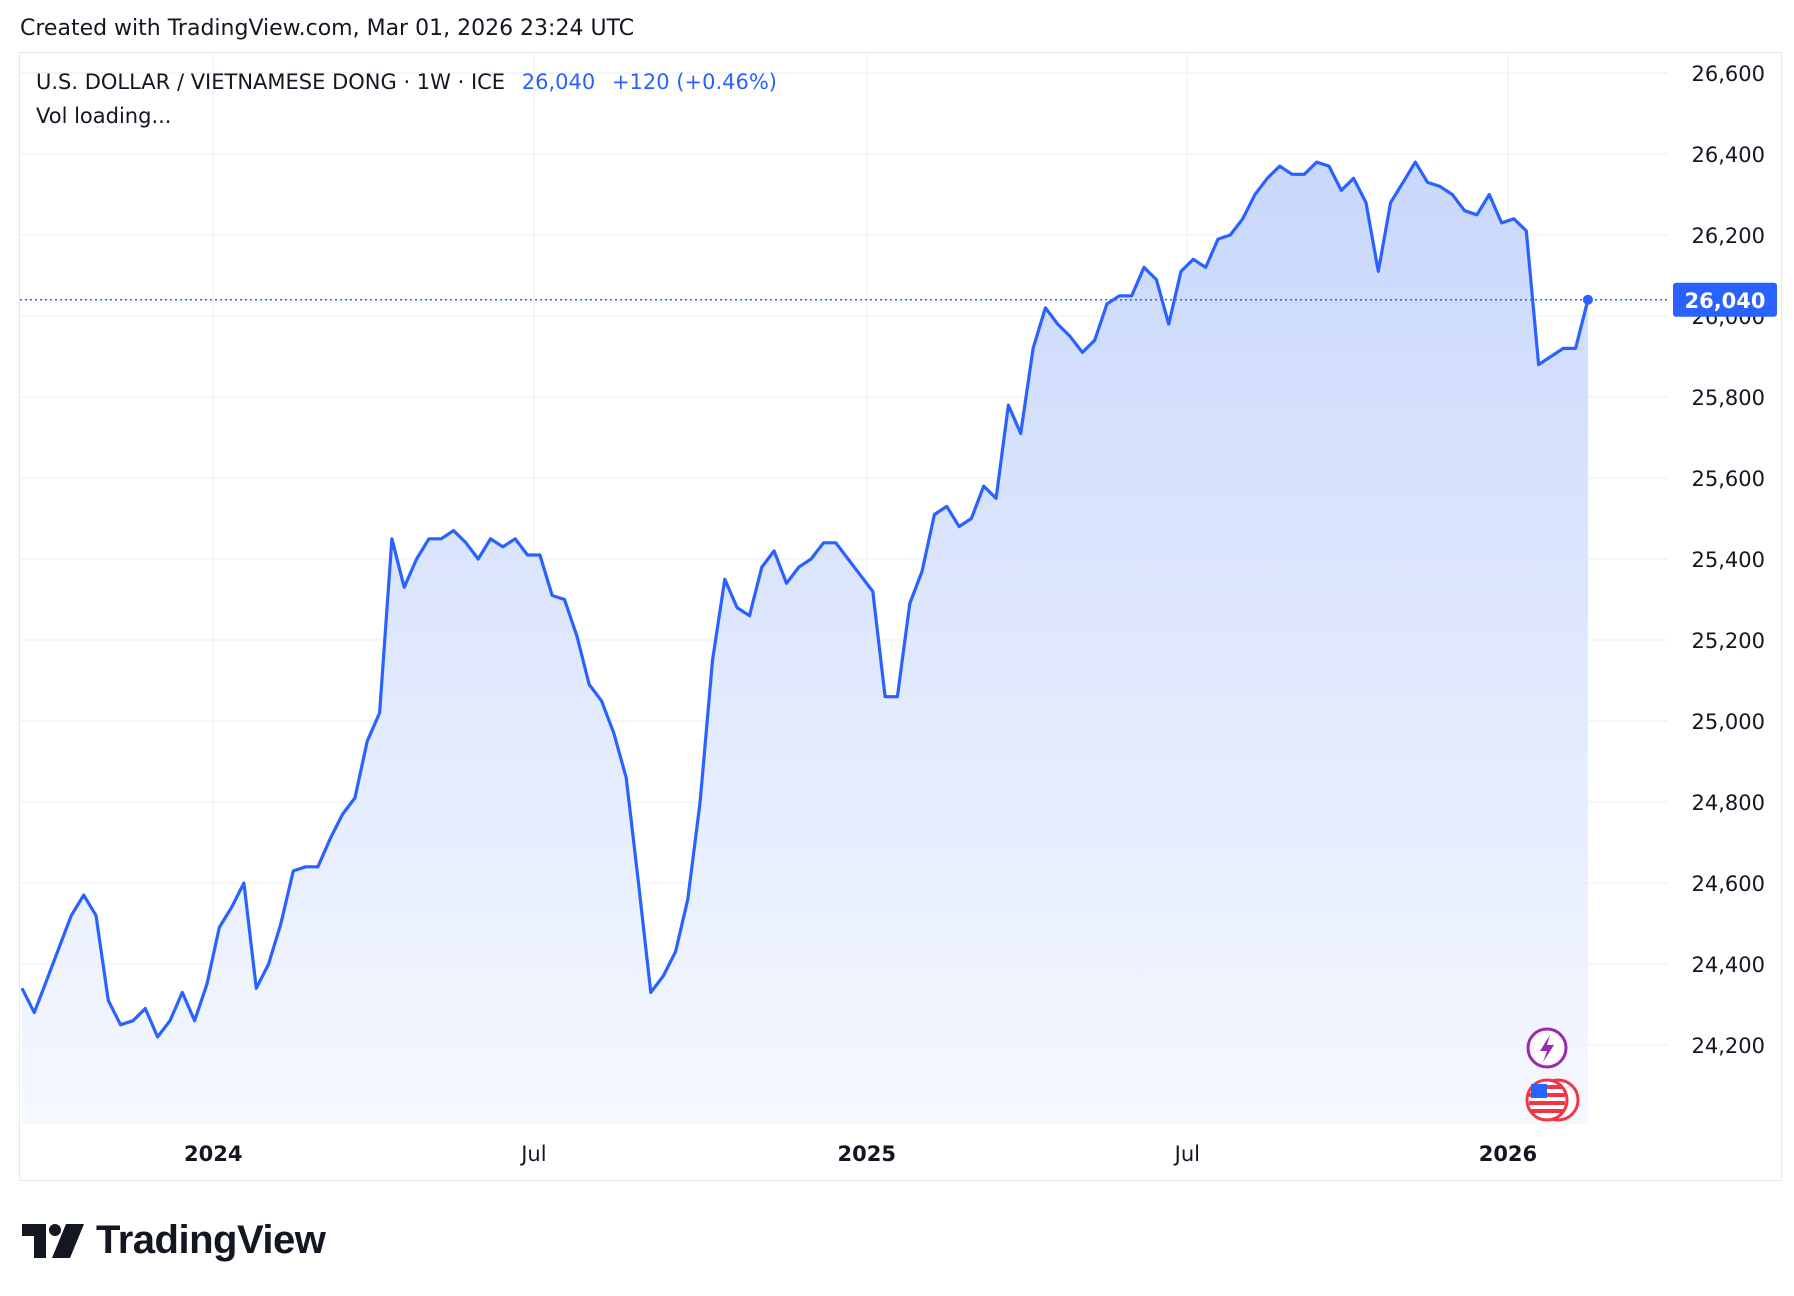  I want to click on y-tick-label: 25,000, so click(1728, 722).